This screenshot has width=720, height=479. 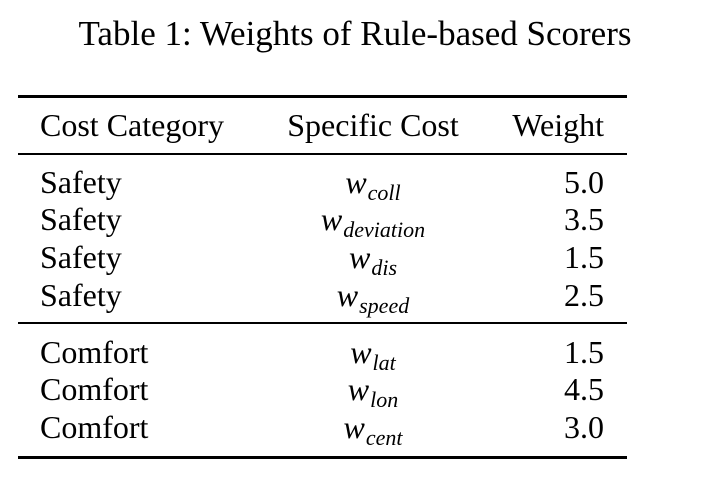 I want to click on table-caption: Table 1: Weights of Rule-based Scorers, so click(x=355, y=33).